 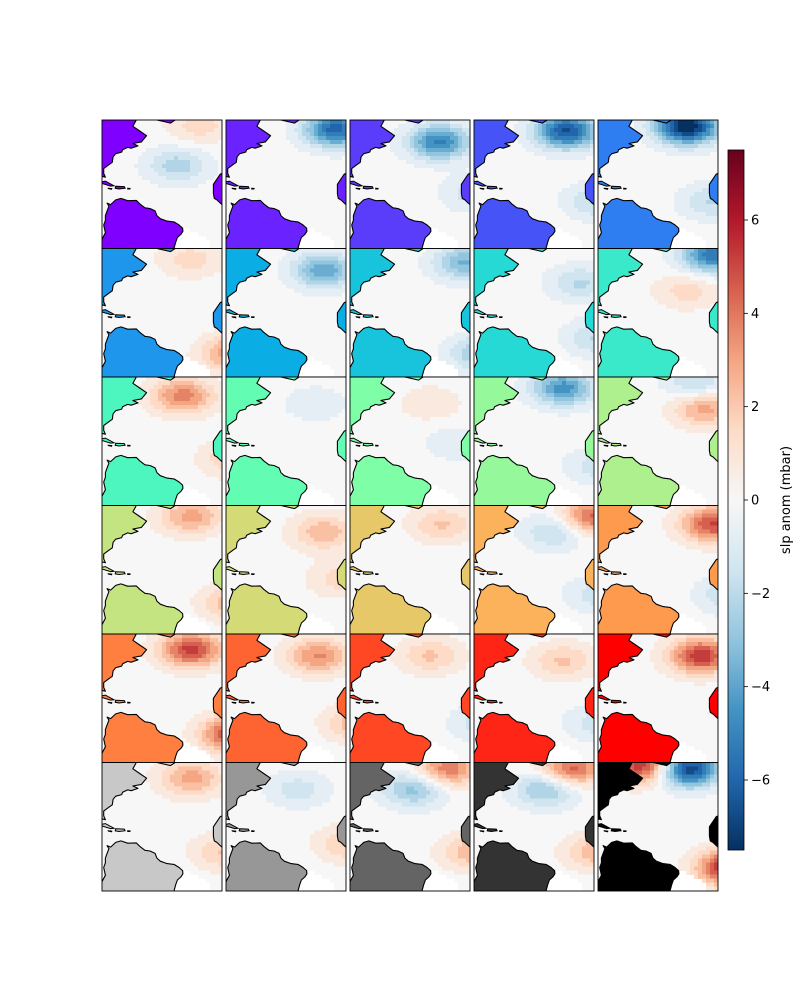 I want to click on colorbar-tick-label: −4, so click(x=760, y=687).